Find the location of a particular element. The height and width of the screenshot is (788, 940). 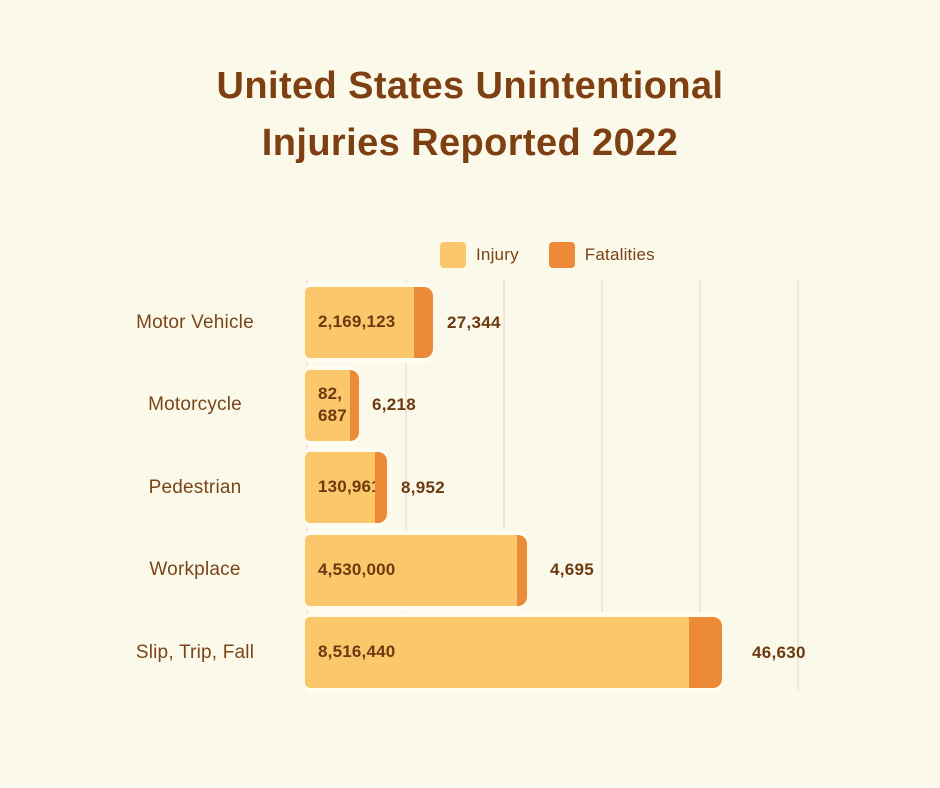

category-label: Motorcycle is located at coordinates (195, 404).